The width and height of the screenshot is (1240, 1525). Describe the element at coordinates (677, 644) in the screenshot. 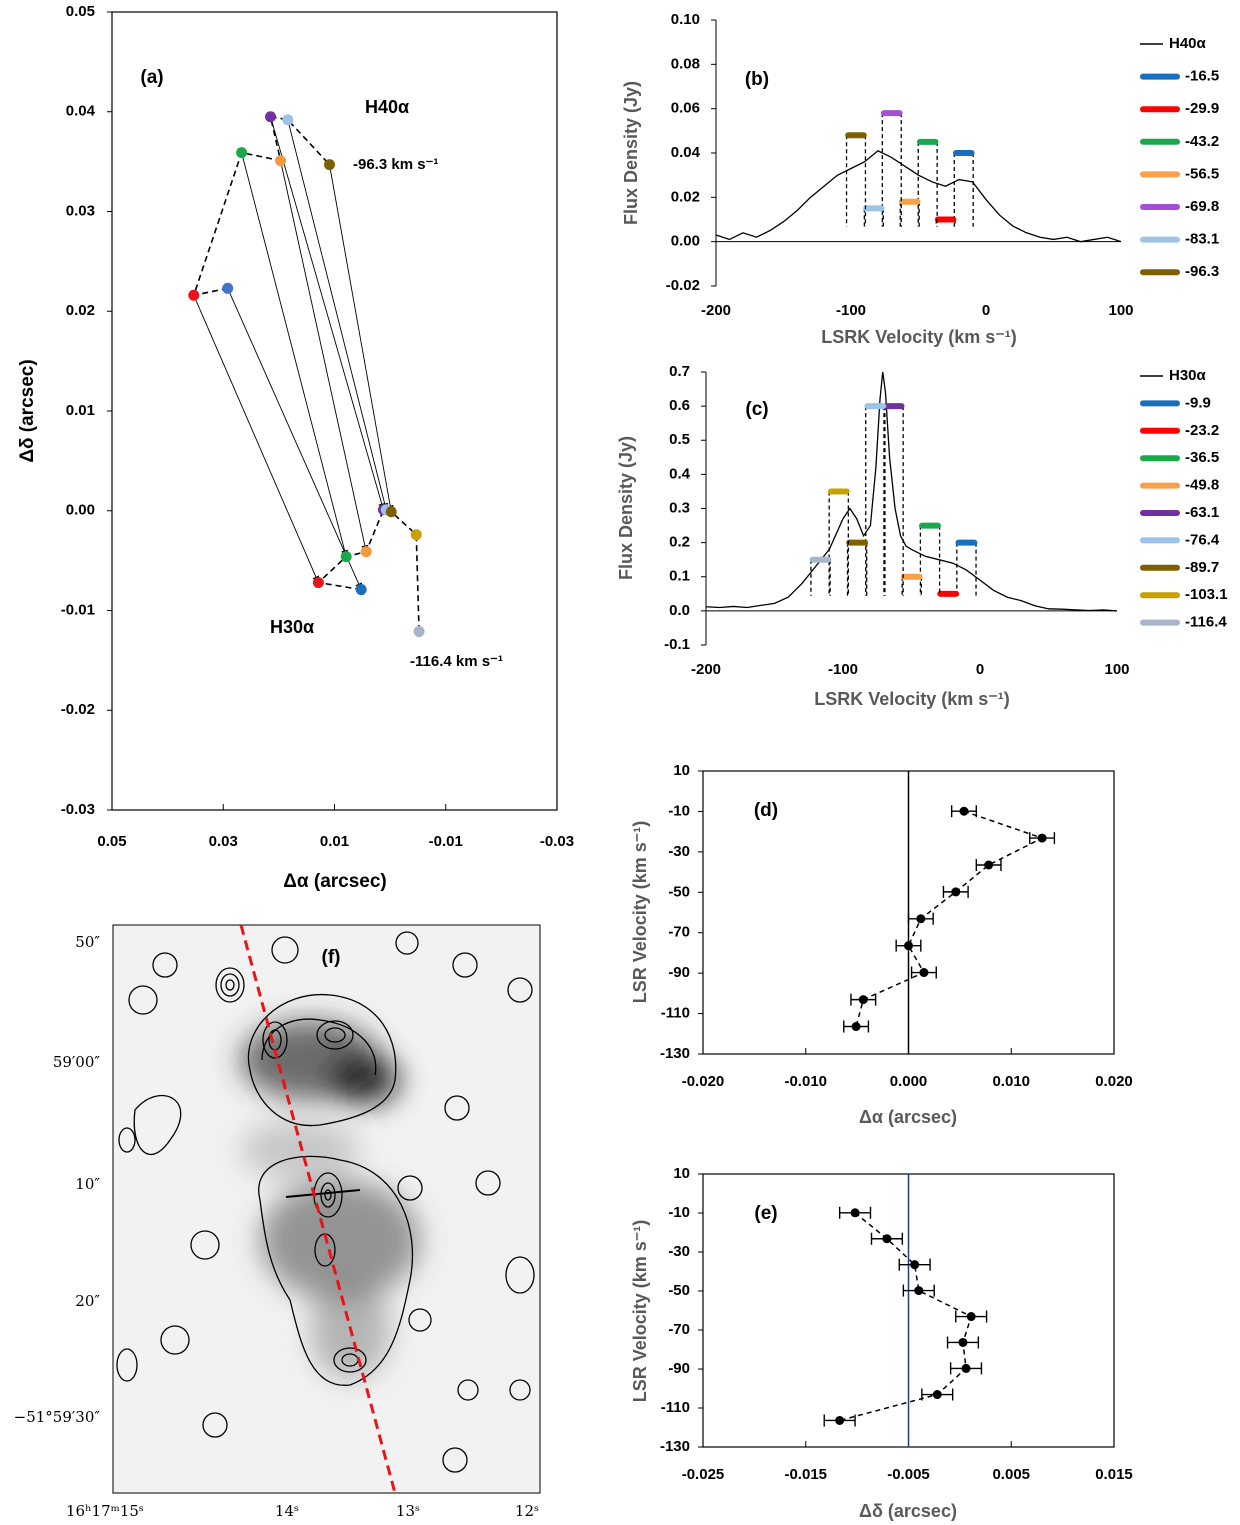

I see `y-tick-label: -0.1` at that location.